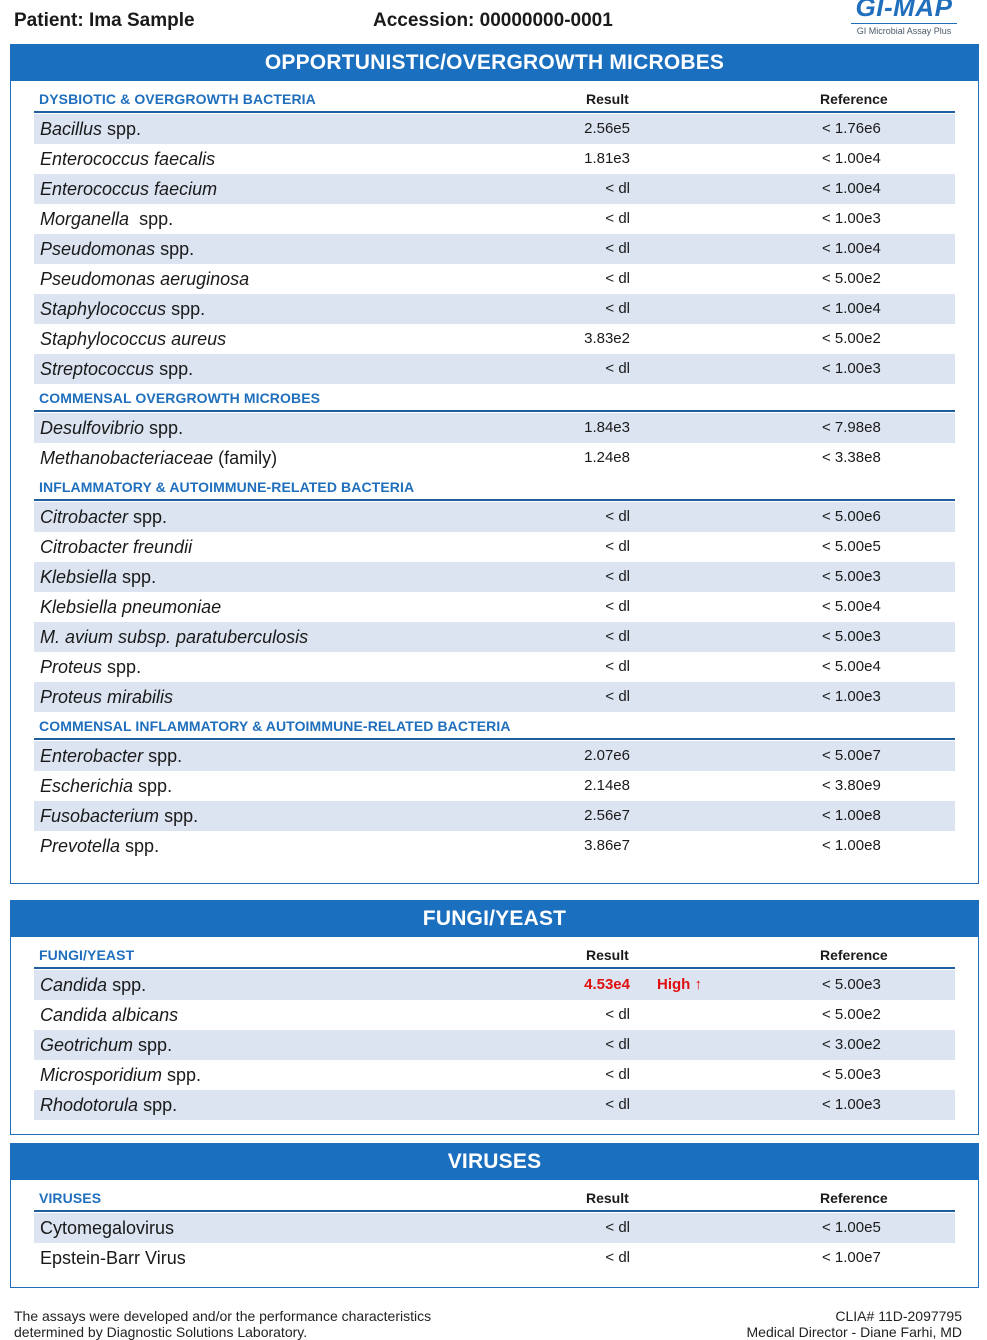 This screenshot has height=1340, width=987. Describe the element at coordinates (107, 1228) in the screenshot. I see `organism-name-suffix: Cytomegalovirus` at that location.